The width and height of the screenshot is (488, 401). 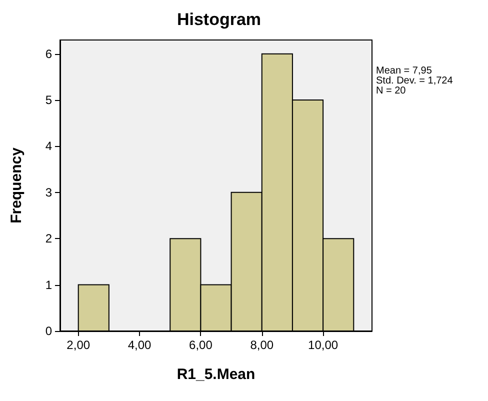 What do you see at coordinates (48, 53) in the screenshot?
I see `y-tick-label: 6` at bounding box center [48, 53].